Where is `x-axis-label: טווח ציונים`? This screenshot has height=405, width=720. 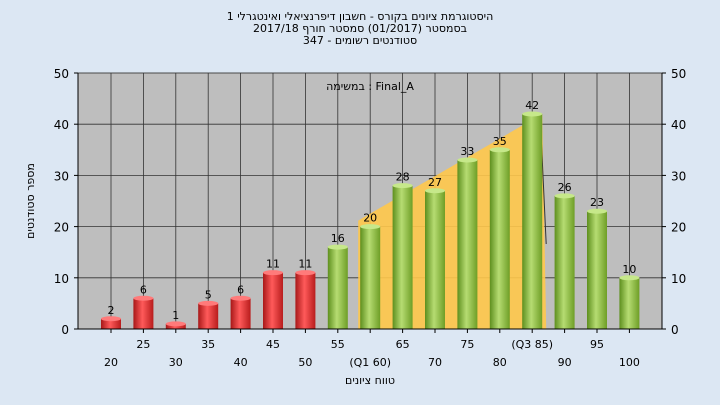 x-axis-label: טווח ציונים is located at coordinates (370, 380).